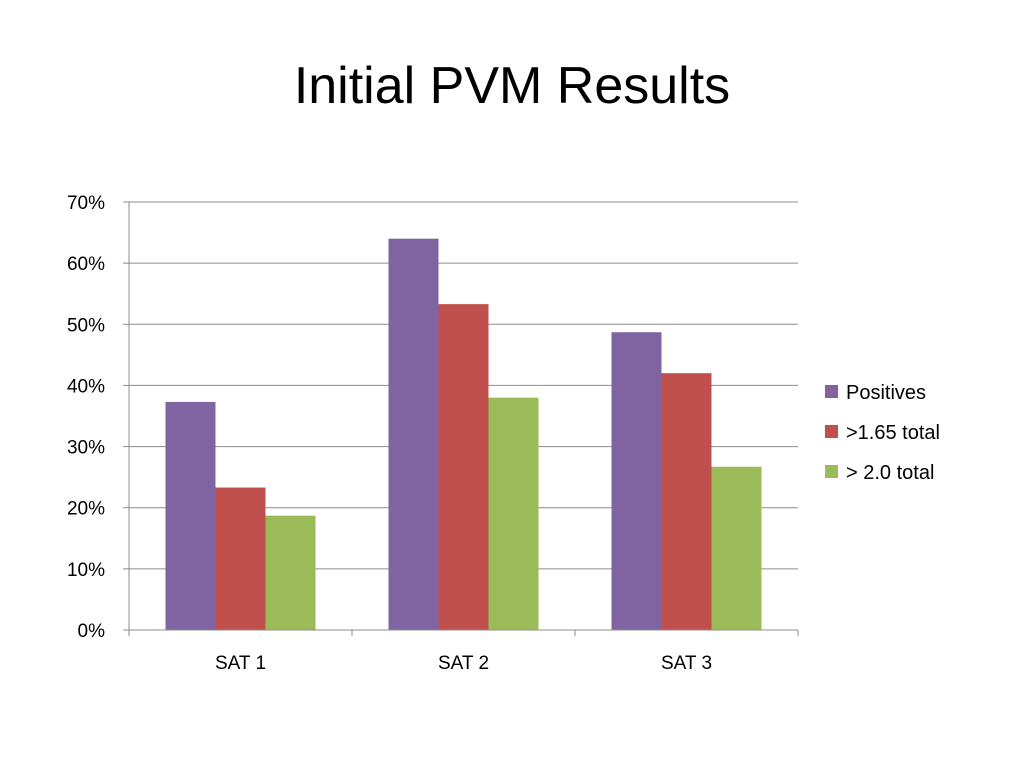 The image size is (1024, 768). What do you see at coordinates (686, 663) in the screenshot?
I see `x-tick-label: SAT 3` at bounding box center [686, 663].